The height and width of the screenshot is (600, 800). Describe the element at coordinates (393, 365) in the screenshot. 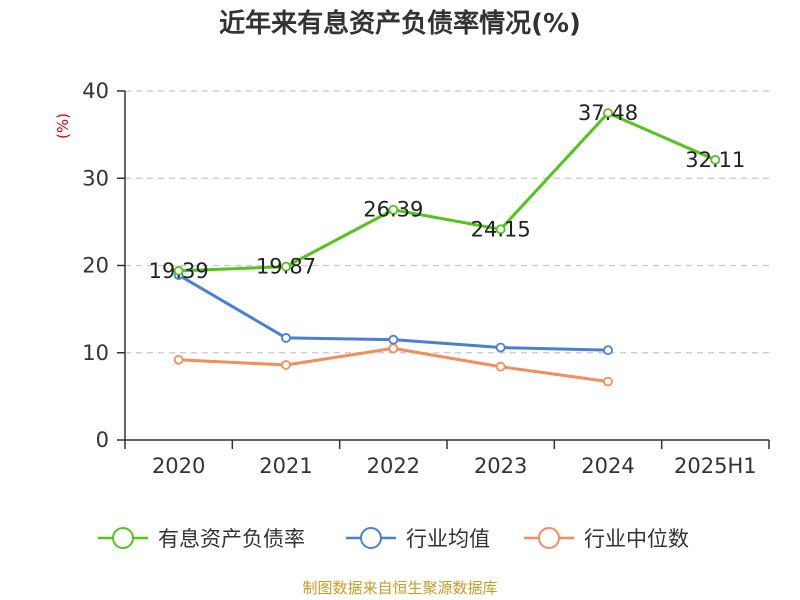

I see `series-line` at that location.